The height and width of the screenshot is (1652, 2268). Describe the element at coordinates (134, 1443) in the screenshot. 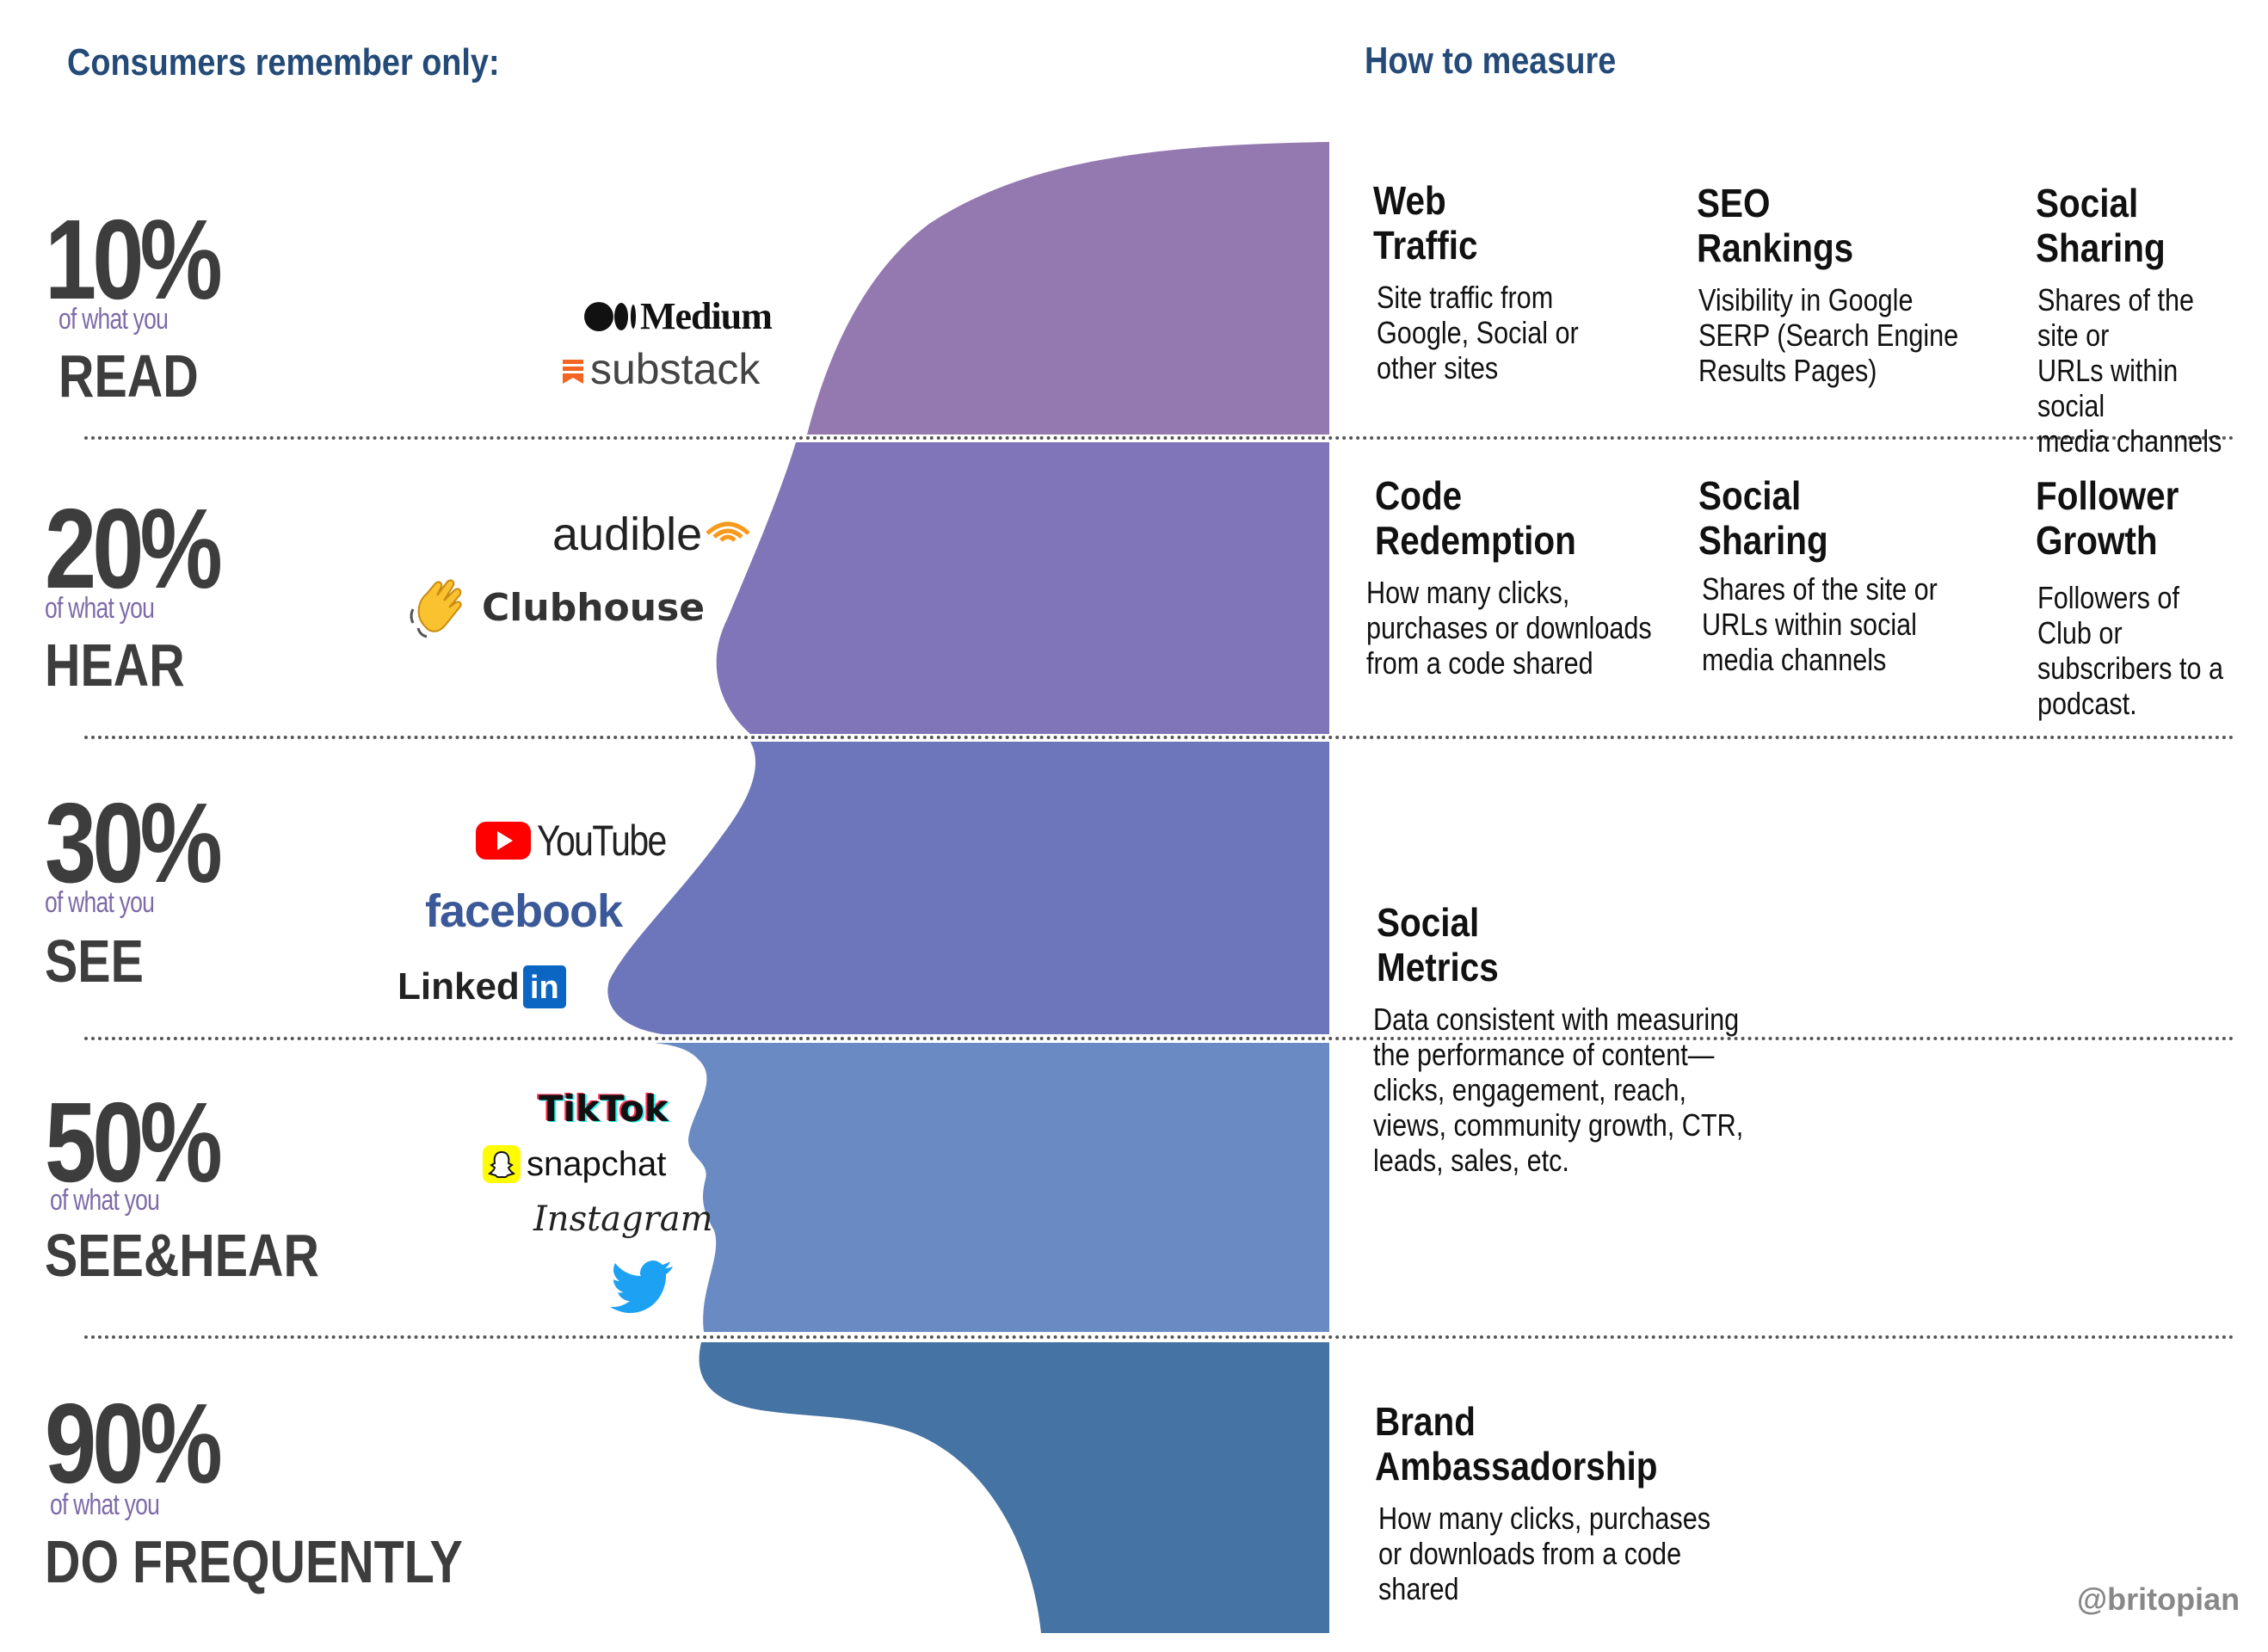

I see `percent-do: 90%` at that location.